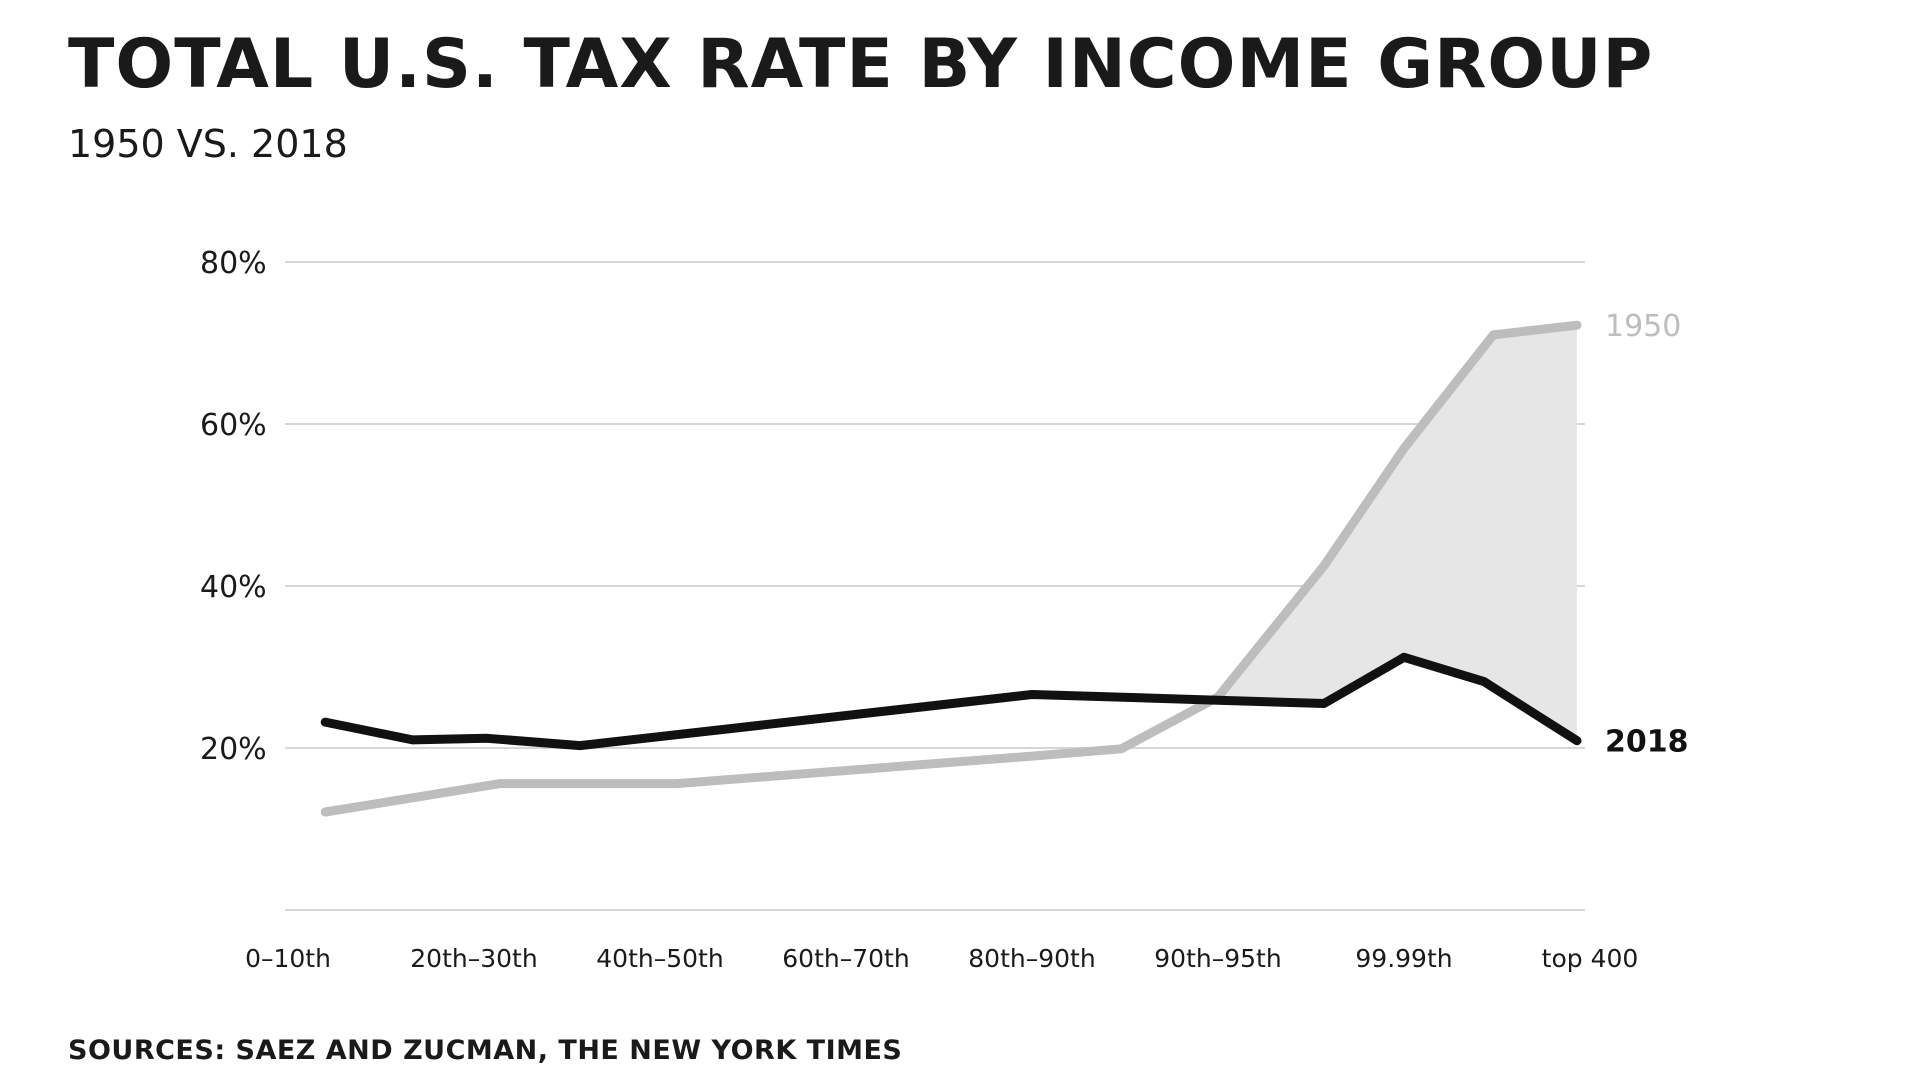  Describe the element at coordinates (208, 144) in the screenshot. I see `chart-subtitle: 1950 VS. 2018` at that location.